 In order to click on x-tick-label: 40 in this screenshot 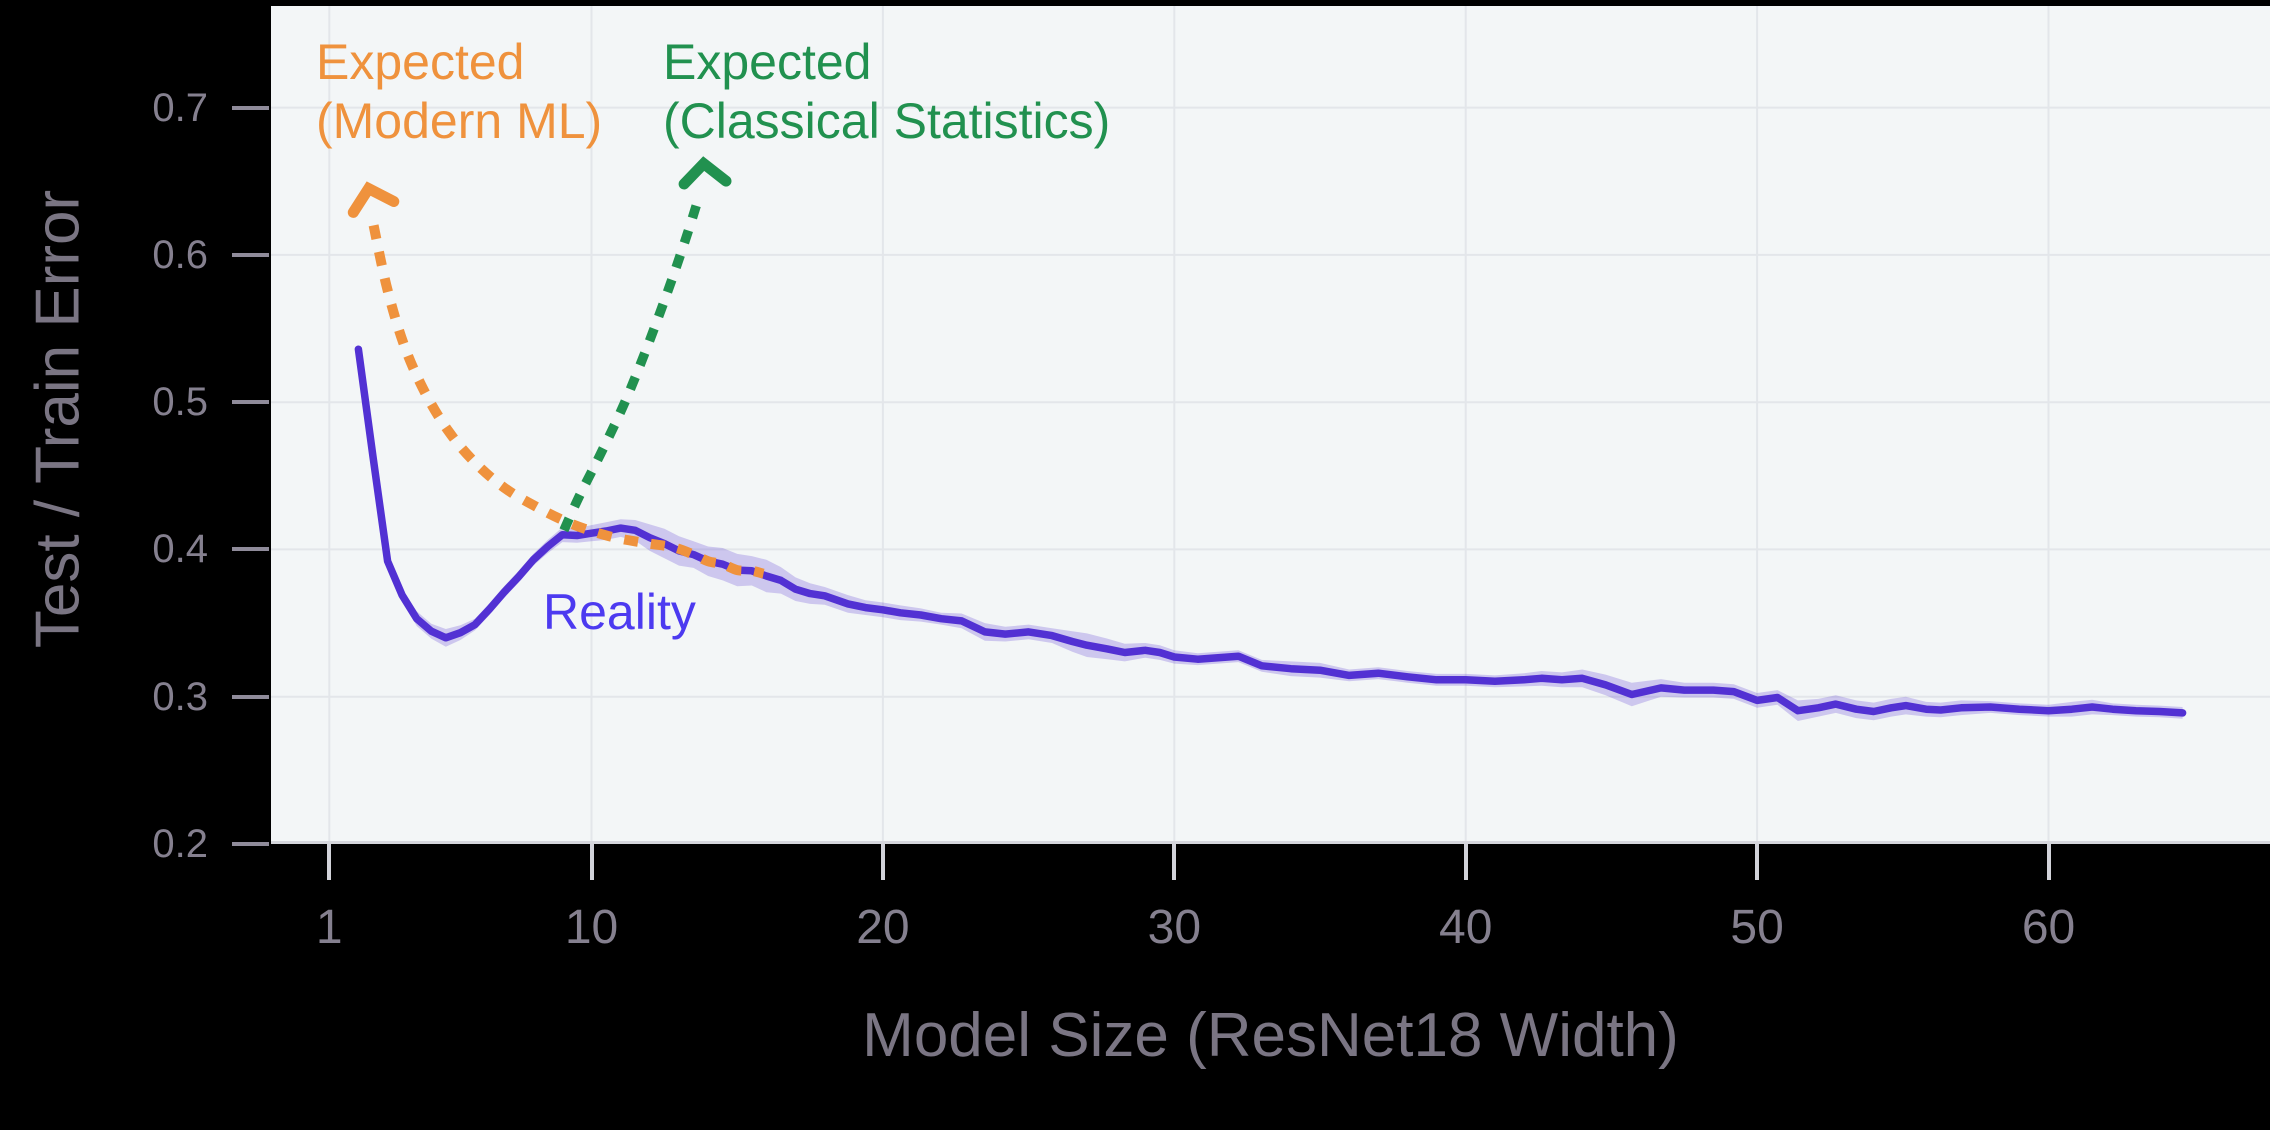, I will do `click(1466, 927)`.